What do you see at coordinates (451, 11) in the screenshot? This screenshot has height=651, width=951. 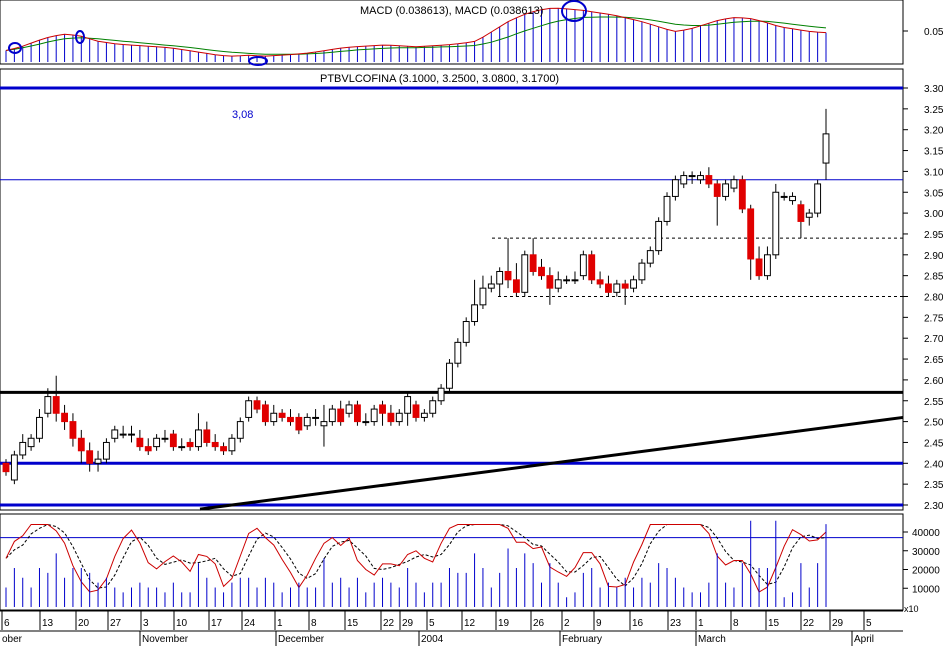 I see `macd-title: MACD (0.038613), MACD (0.038613)` at bounding box center [451, 11].